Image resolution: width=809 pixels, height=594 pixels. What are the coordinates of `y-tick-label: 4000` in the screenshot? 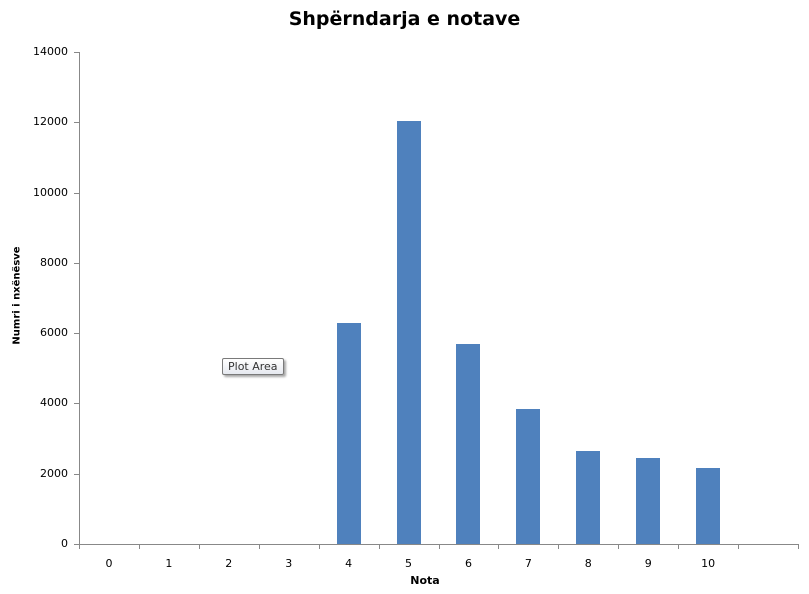 It's located at (54, 403).